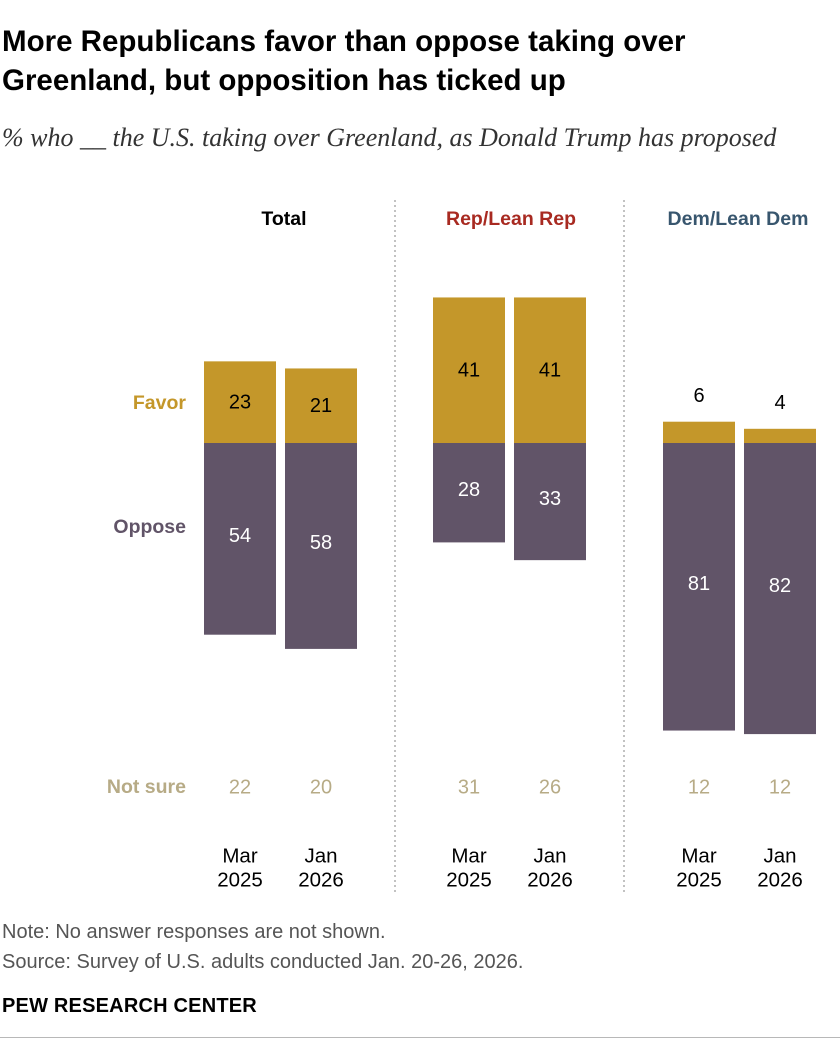 Image resolution: width=840 pixels, height=1042 pixels. What do you see at coordinates (321, 787) in the screenshot?
I see `not-sure-value: 20` at bounding box center [321, 787].